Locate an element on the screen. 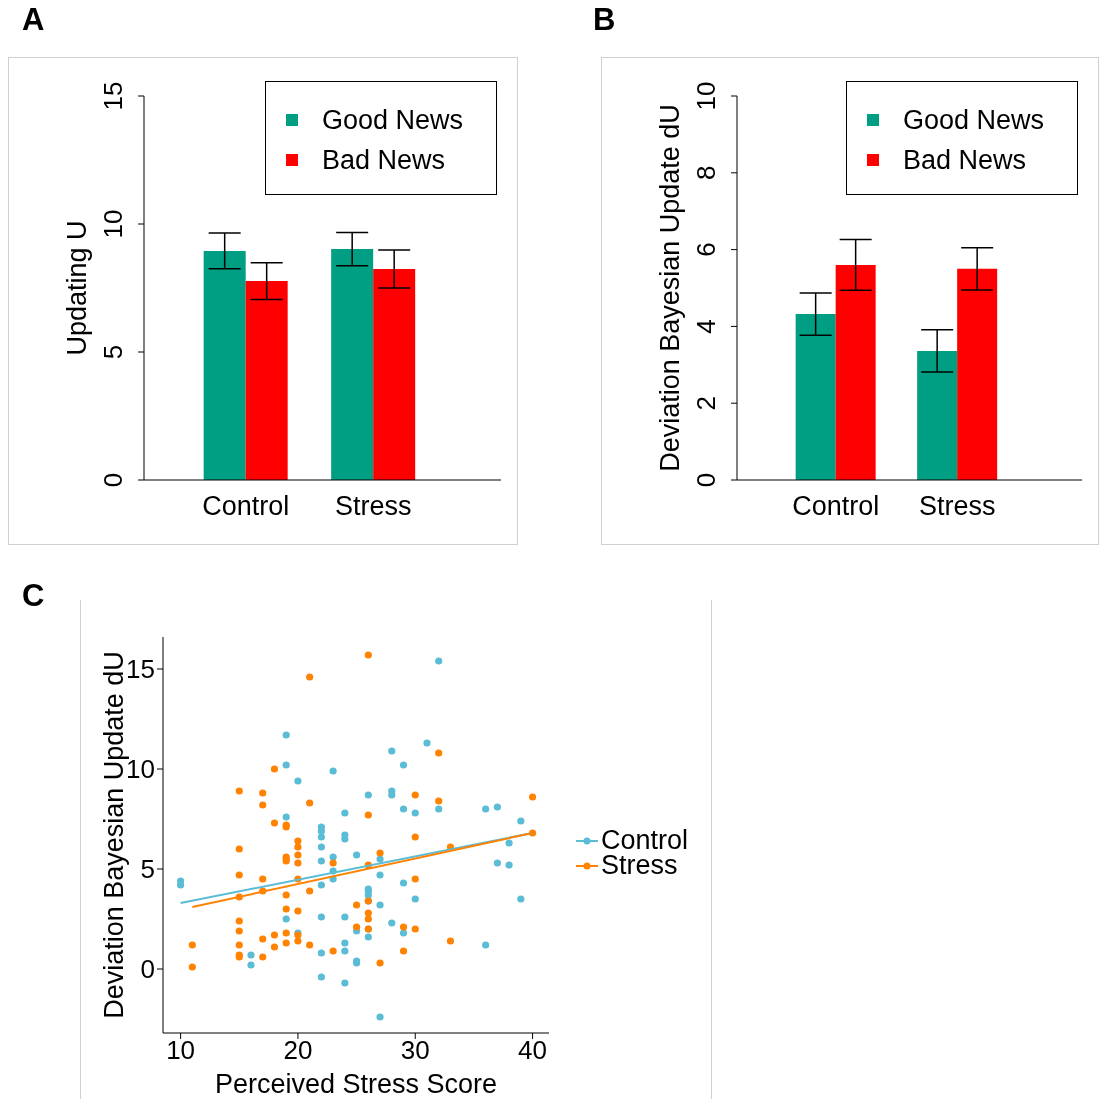 The height and width of the screenshot is (1099, 1099). y-tick-label: 4 is located at coordinates (706, 326).